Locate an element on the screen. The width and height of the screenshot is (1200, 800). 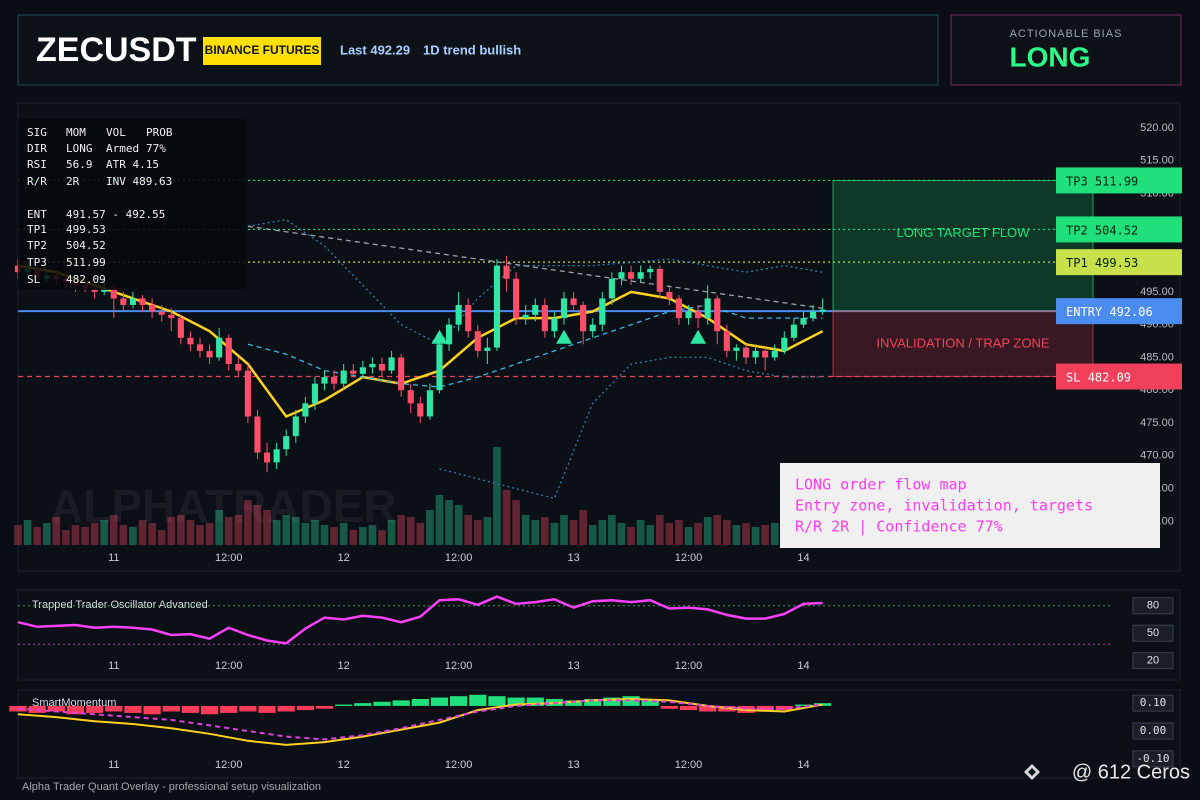
credit-icon is located at coordinates (1032, 772).